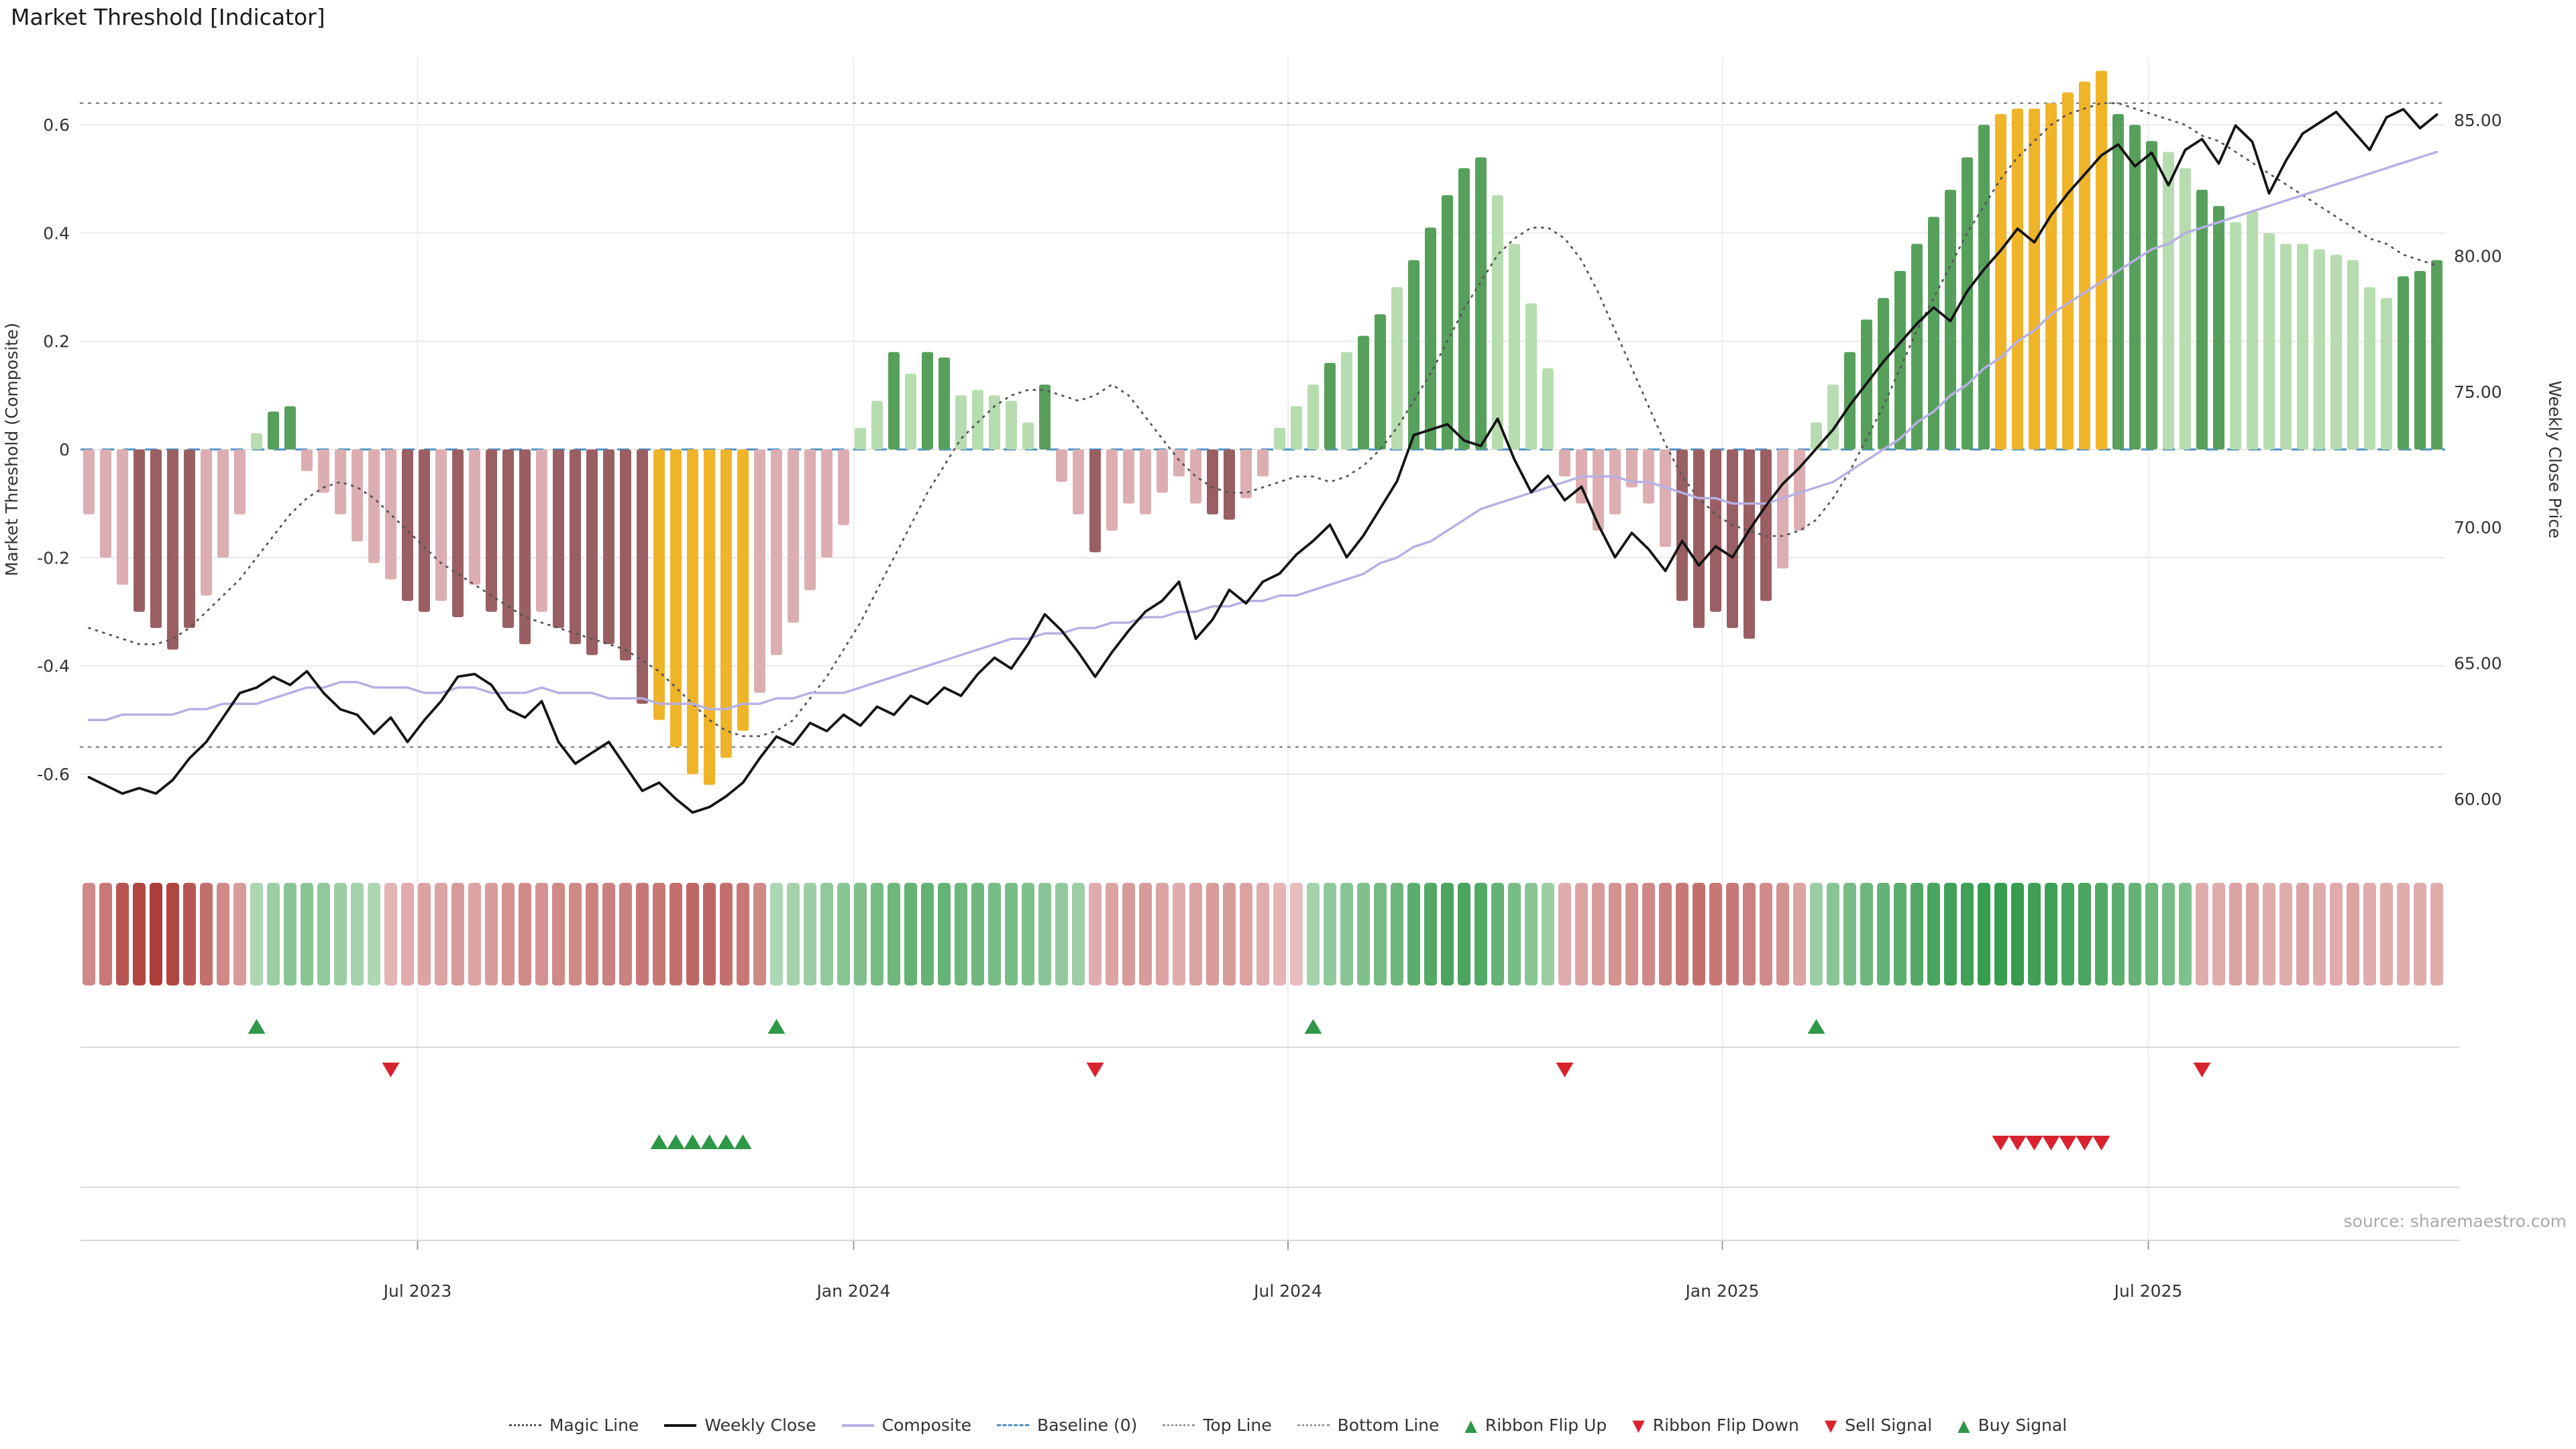  I want to click on legend-item-baseline-0: Baseline (0), so click(1067, 1425).